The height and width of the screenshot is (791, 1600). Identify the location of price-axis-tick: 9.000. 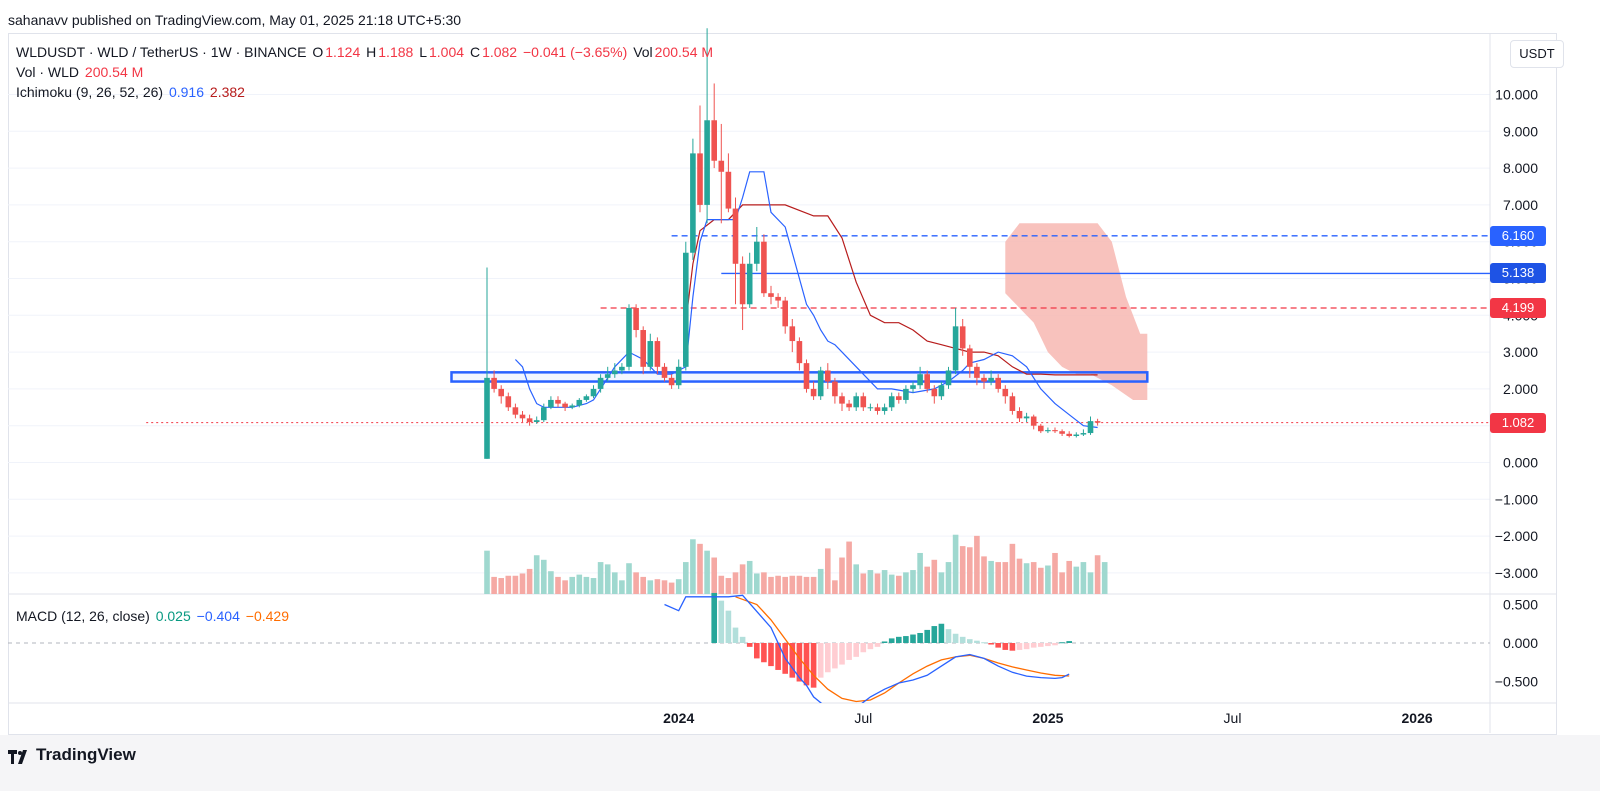
(1520, 131).